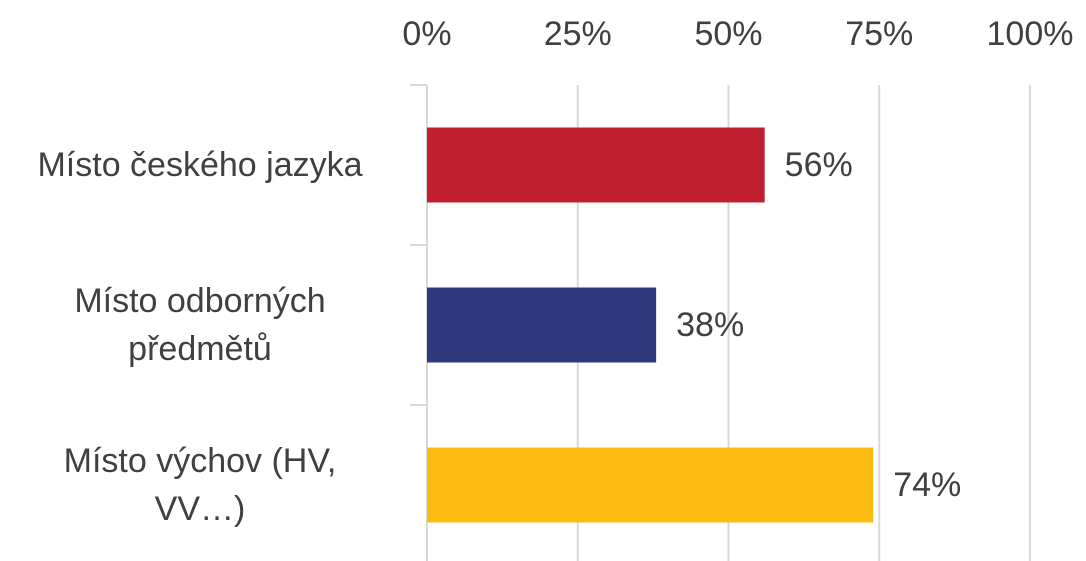  I want to click on y-tick-label: Místo výchov (HV, VV…), so click(200, 485).